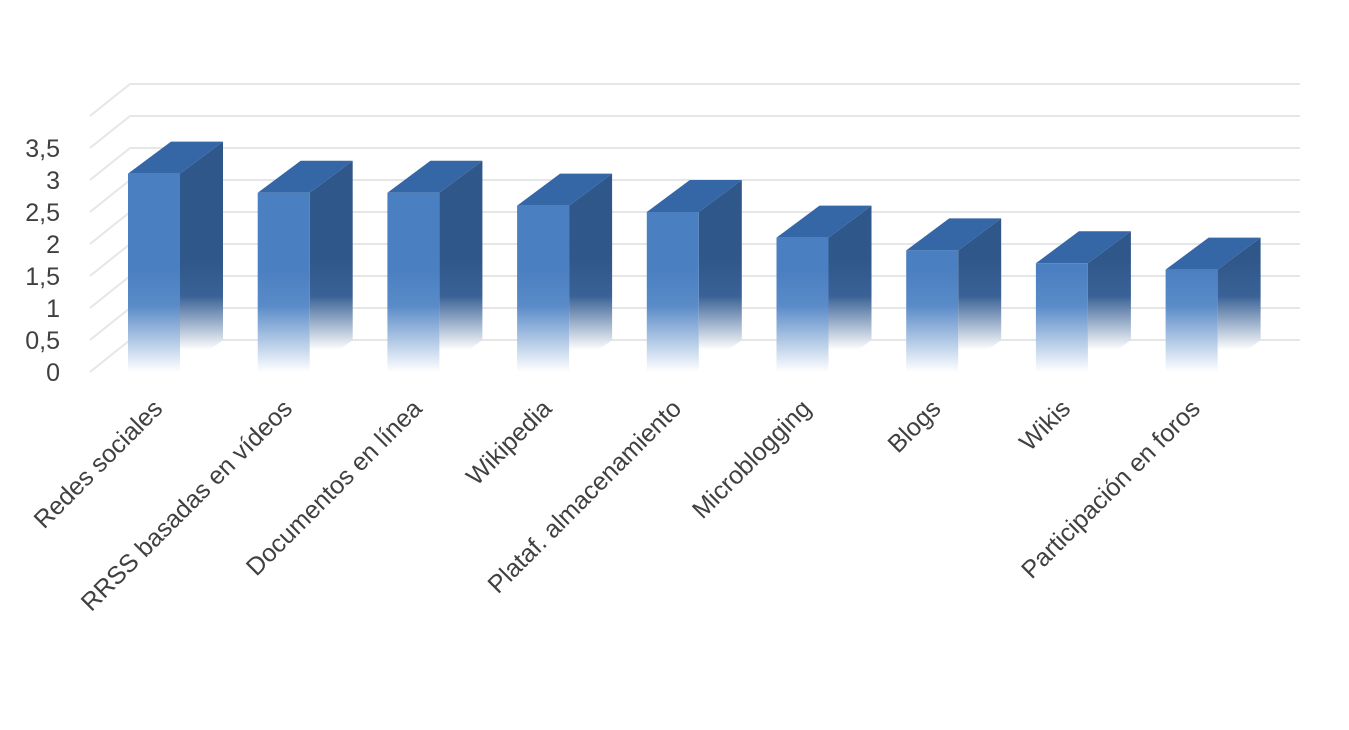 Image resolution: width=1349 pixels, height=730 pixels. I want to click on x-tick-label: Redes sociales, so click(99, 464).